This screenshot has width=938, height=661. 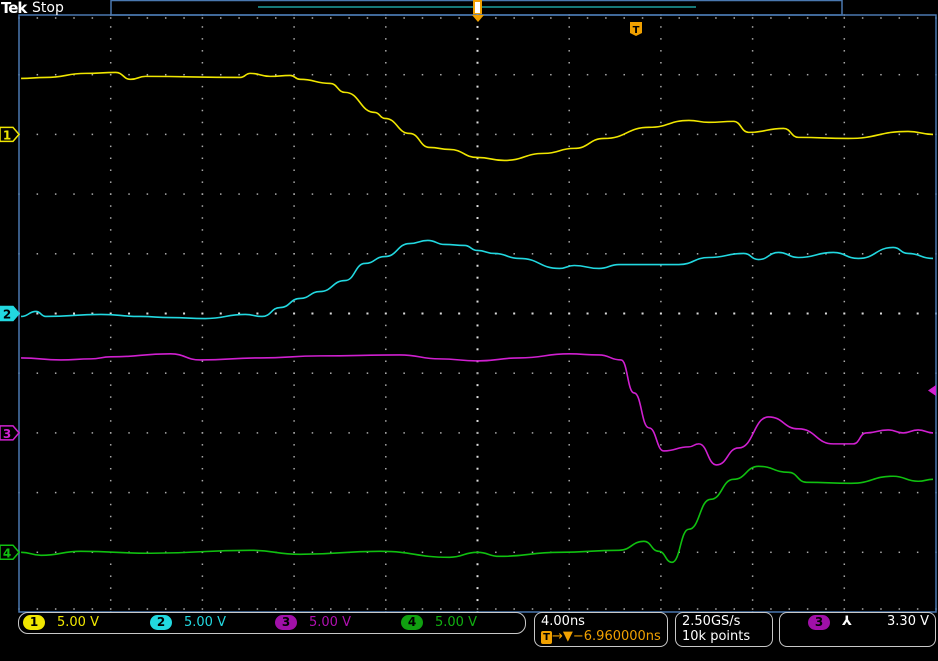 What do you see at coordinates (10, 433) in the screenshot?
I see `channel-3-ground-marker: 3` at bounding box center [10, 433].